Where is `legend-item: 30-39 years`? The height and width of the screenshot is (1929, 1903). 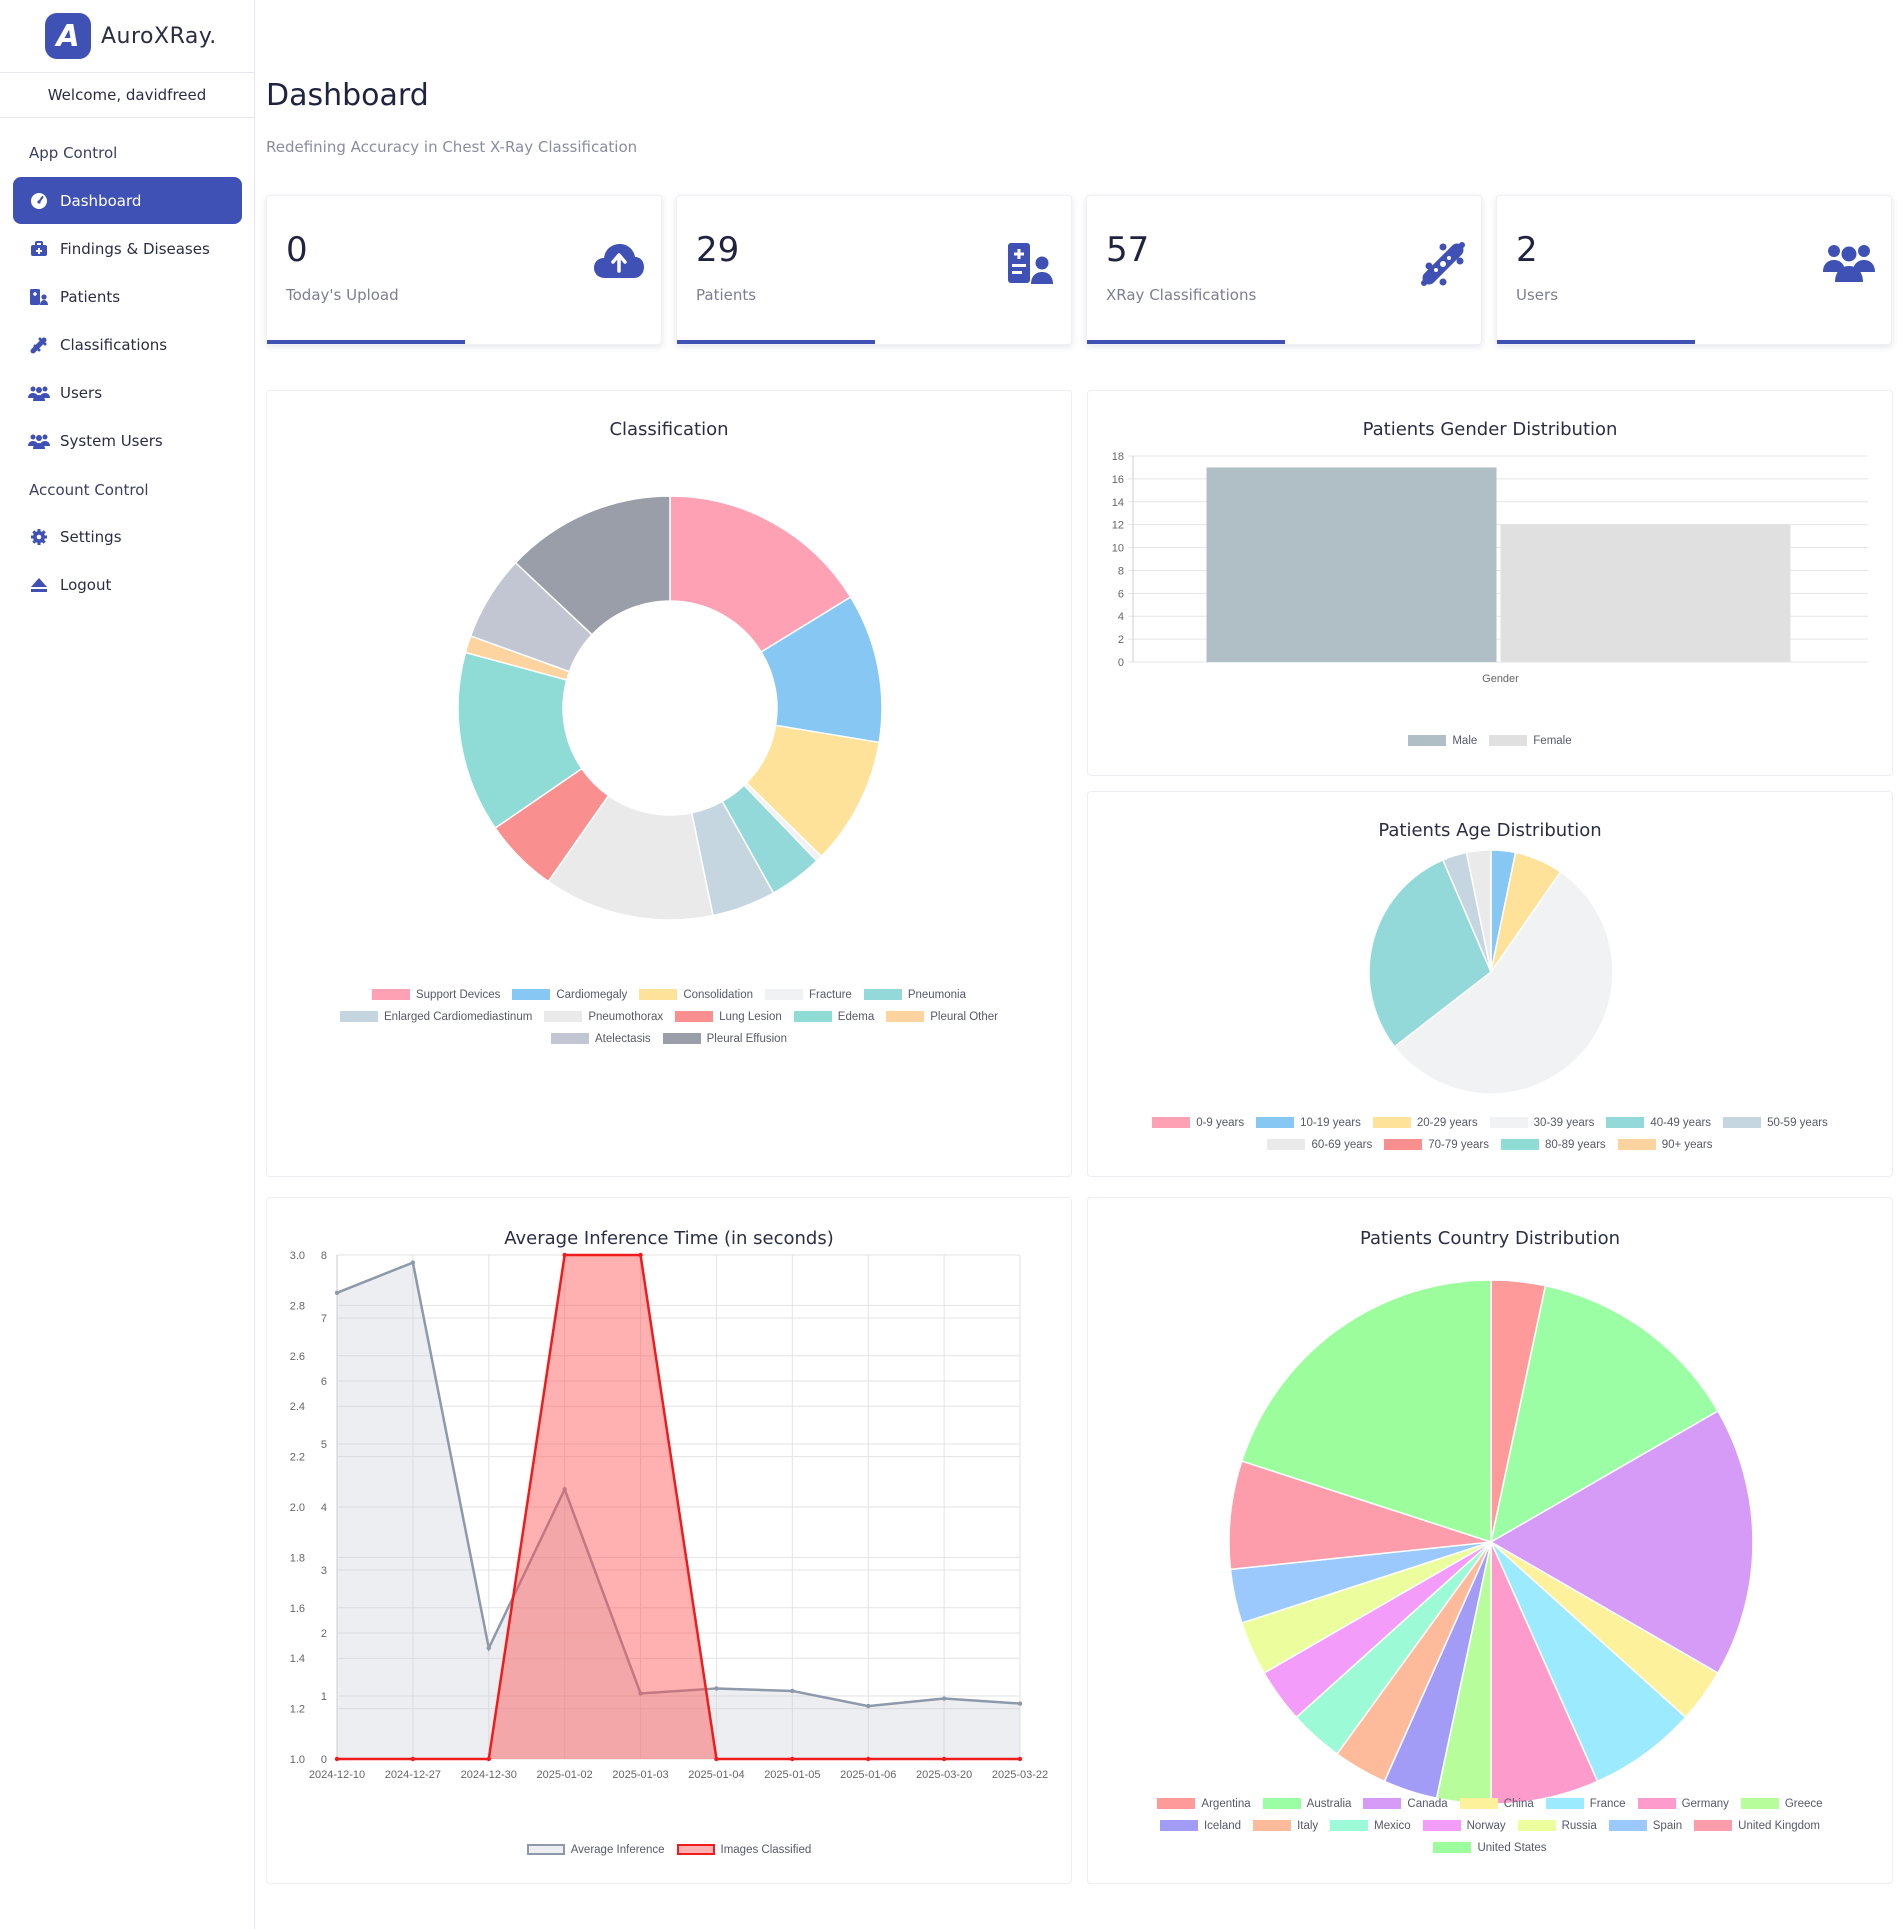 legend-item: 30-39 years is located at coordinates (1541, 1122).